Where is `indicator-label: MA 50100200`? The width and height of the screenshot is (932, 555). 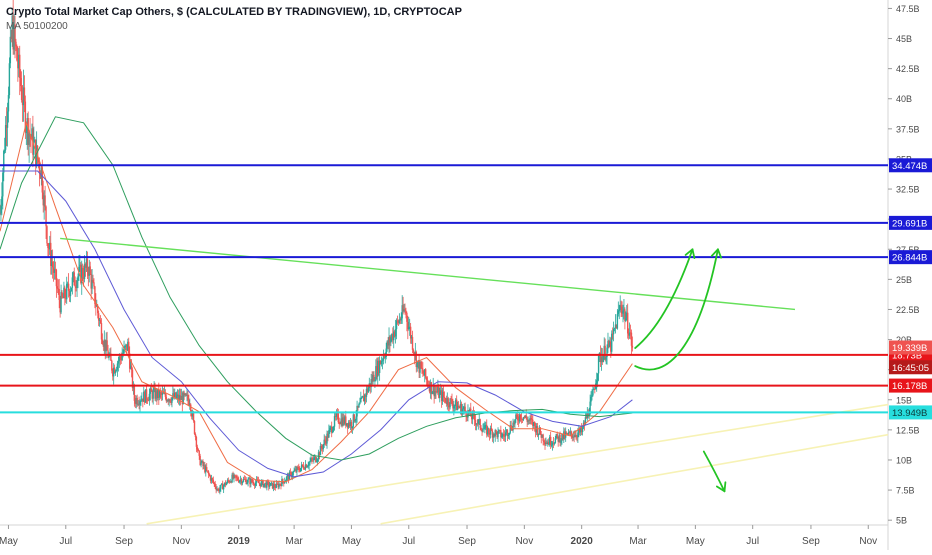
indicator-label: MA 50100200 is located at coordinates (37, 26).